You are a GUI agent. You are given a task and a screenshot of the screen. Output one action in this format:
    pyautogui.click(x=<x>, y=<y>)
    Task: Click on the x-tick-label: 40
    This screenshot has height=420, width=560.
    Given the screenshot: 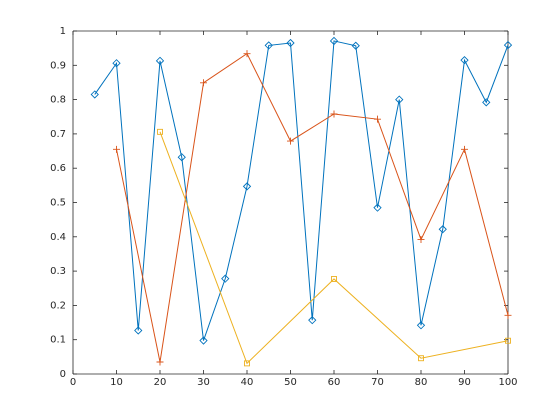 What is the action you would take?
    pyautogui.click(x=247, y=382)
    